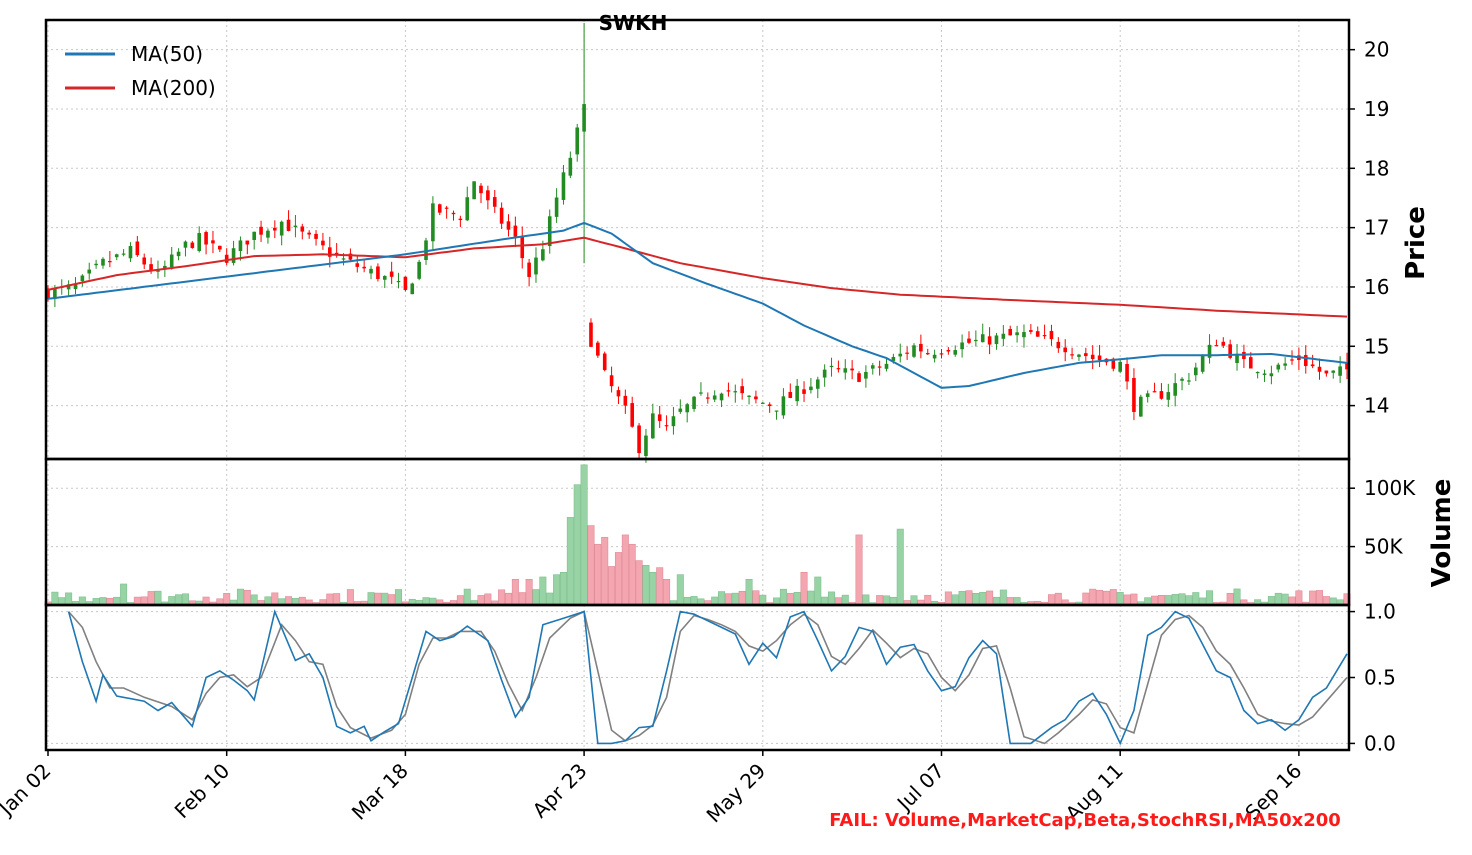 The height and width of the screenshot is (855, 1472). What do you see at coordinates (736, 793) in the screenshot?
I see `x-tick-label: May 29` at bounding box center [736, 793].